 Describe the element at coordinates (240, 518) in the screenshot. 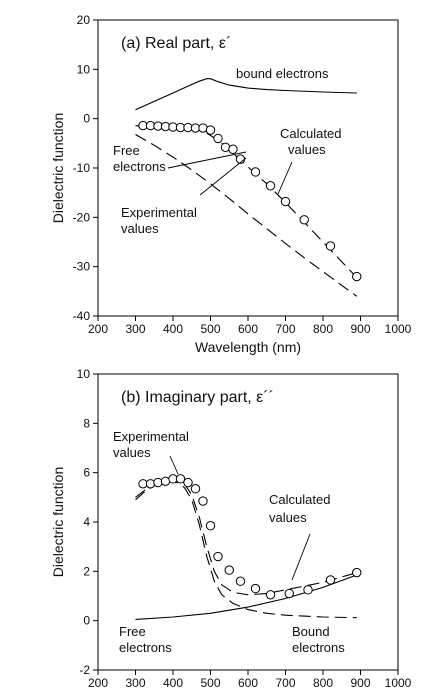

I see `panel-b-pointers` at that location.